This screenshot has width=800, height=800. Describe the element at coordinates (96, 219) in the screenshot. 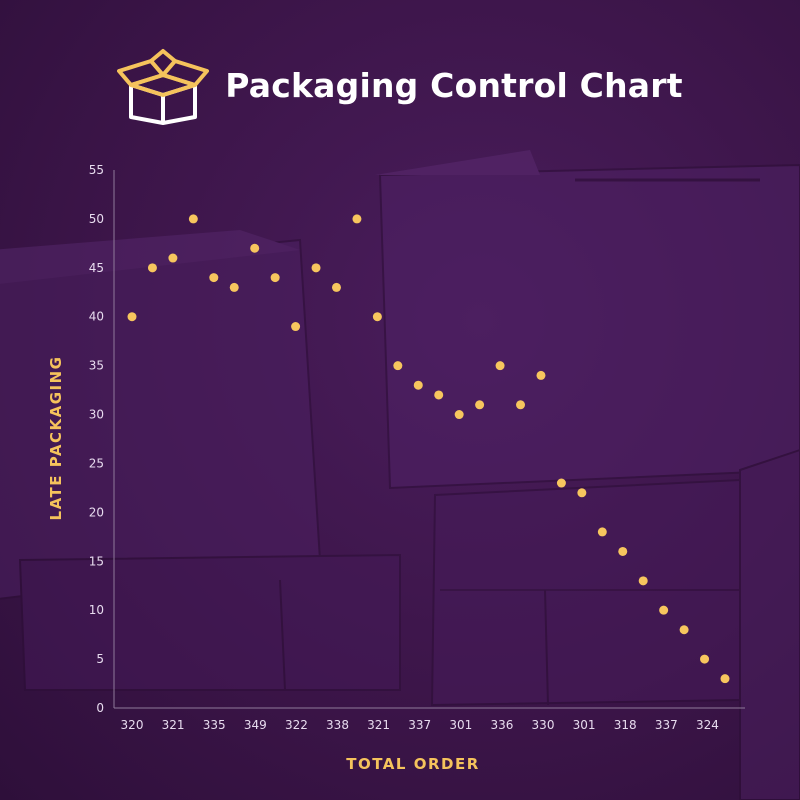

I see `y-tick-label: 50` at that location.